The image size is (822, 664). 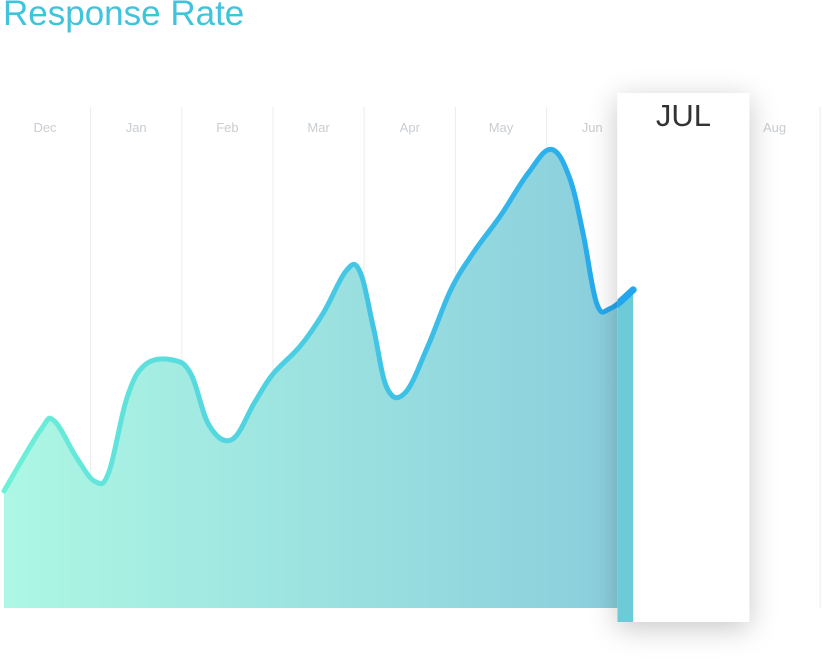 What do you see at coordinates (774, 127) in the screenshot?
I see `month-label-aug: Aug` at bounding box center [774, 127].